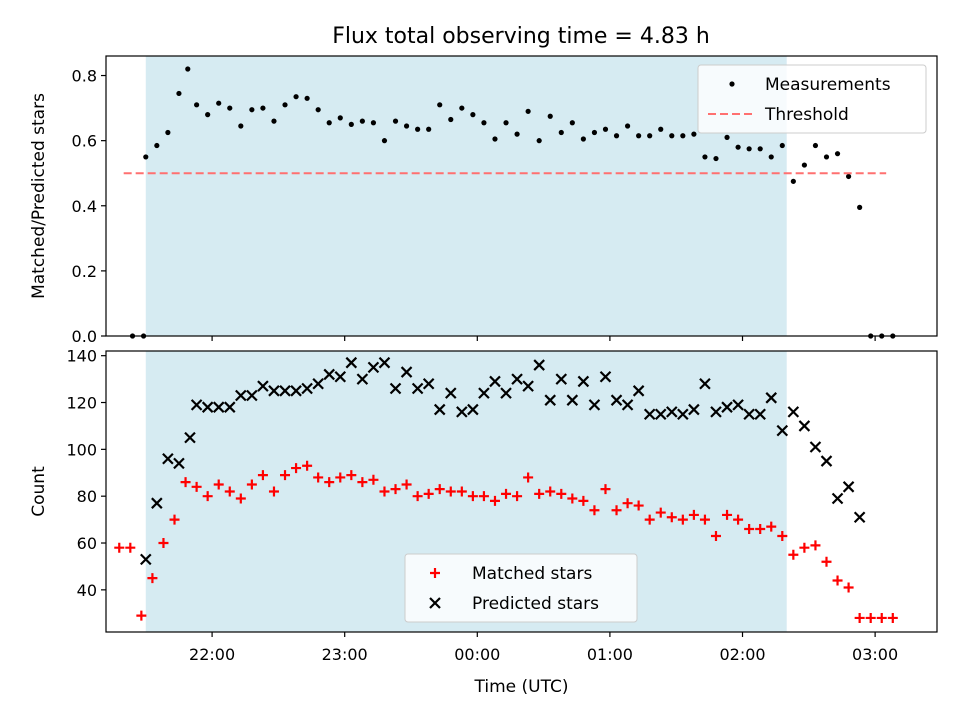  I want to click on bottom-x-tick-label: 02:00, so click(742, 654).